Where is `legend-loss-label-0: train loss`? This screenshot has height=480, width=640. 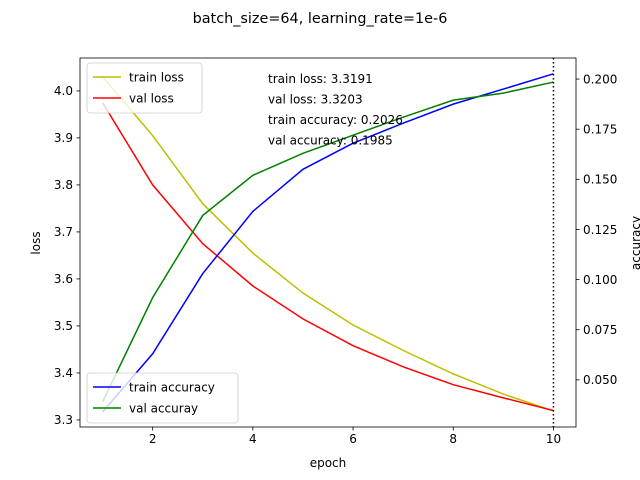
legend-loss-label-0: train loss is located at coordinates (156, 77).